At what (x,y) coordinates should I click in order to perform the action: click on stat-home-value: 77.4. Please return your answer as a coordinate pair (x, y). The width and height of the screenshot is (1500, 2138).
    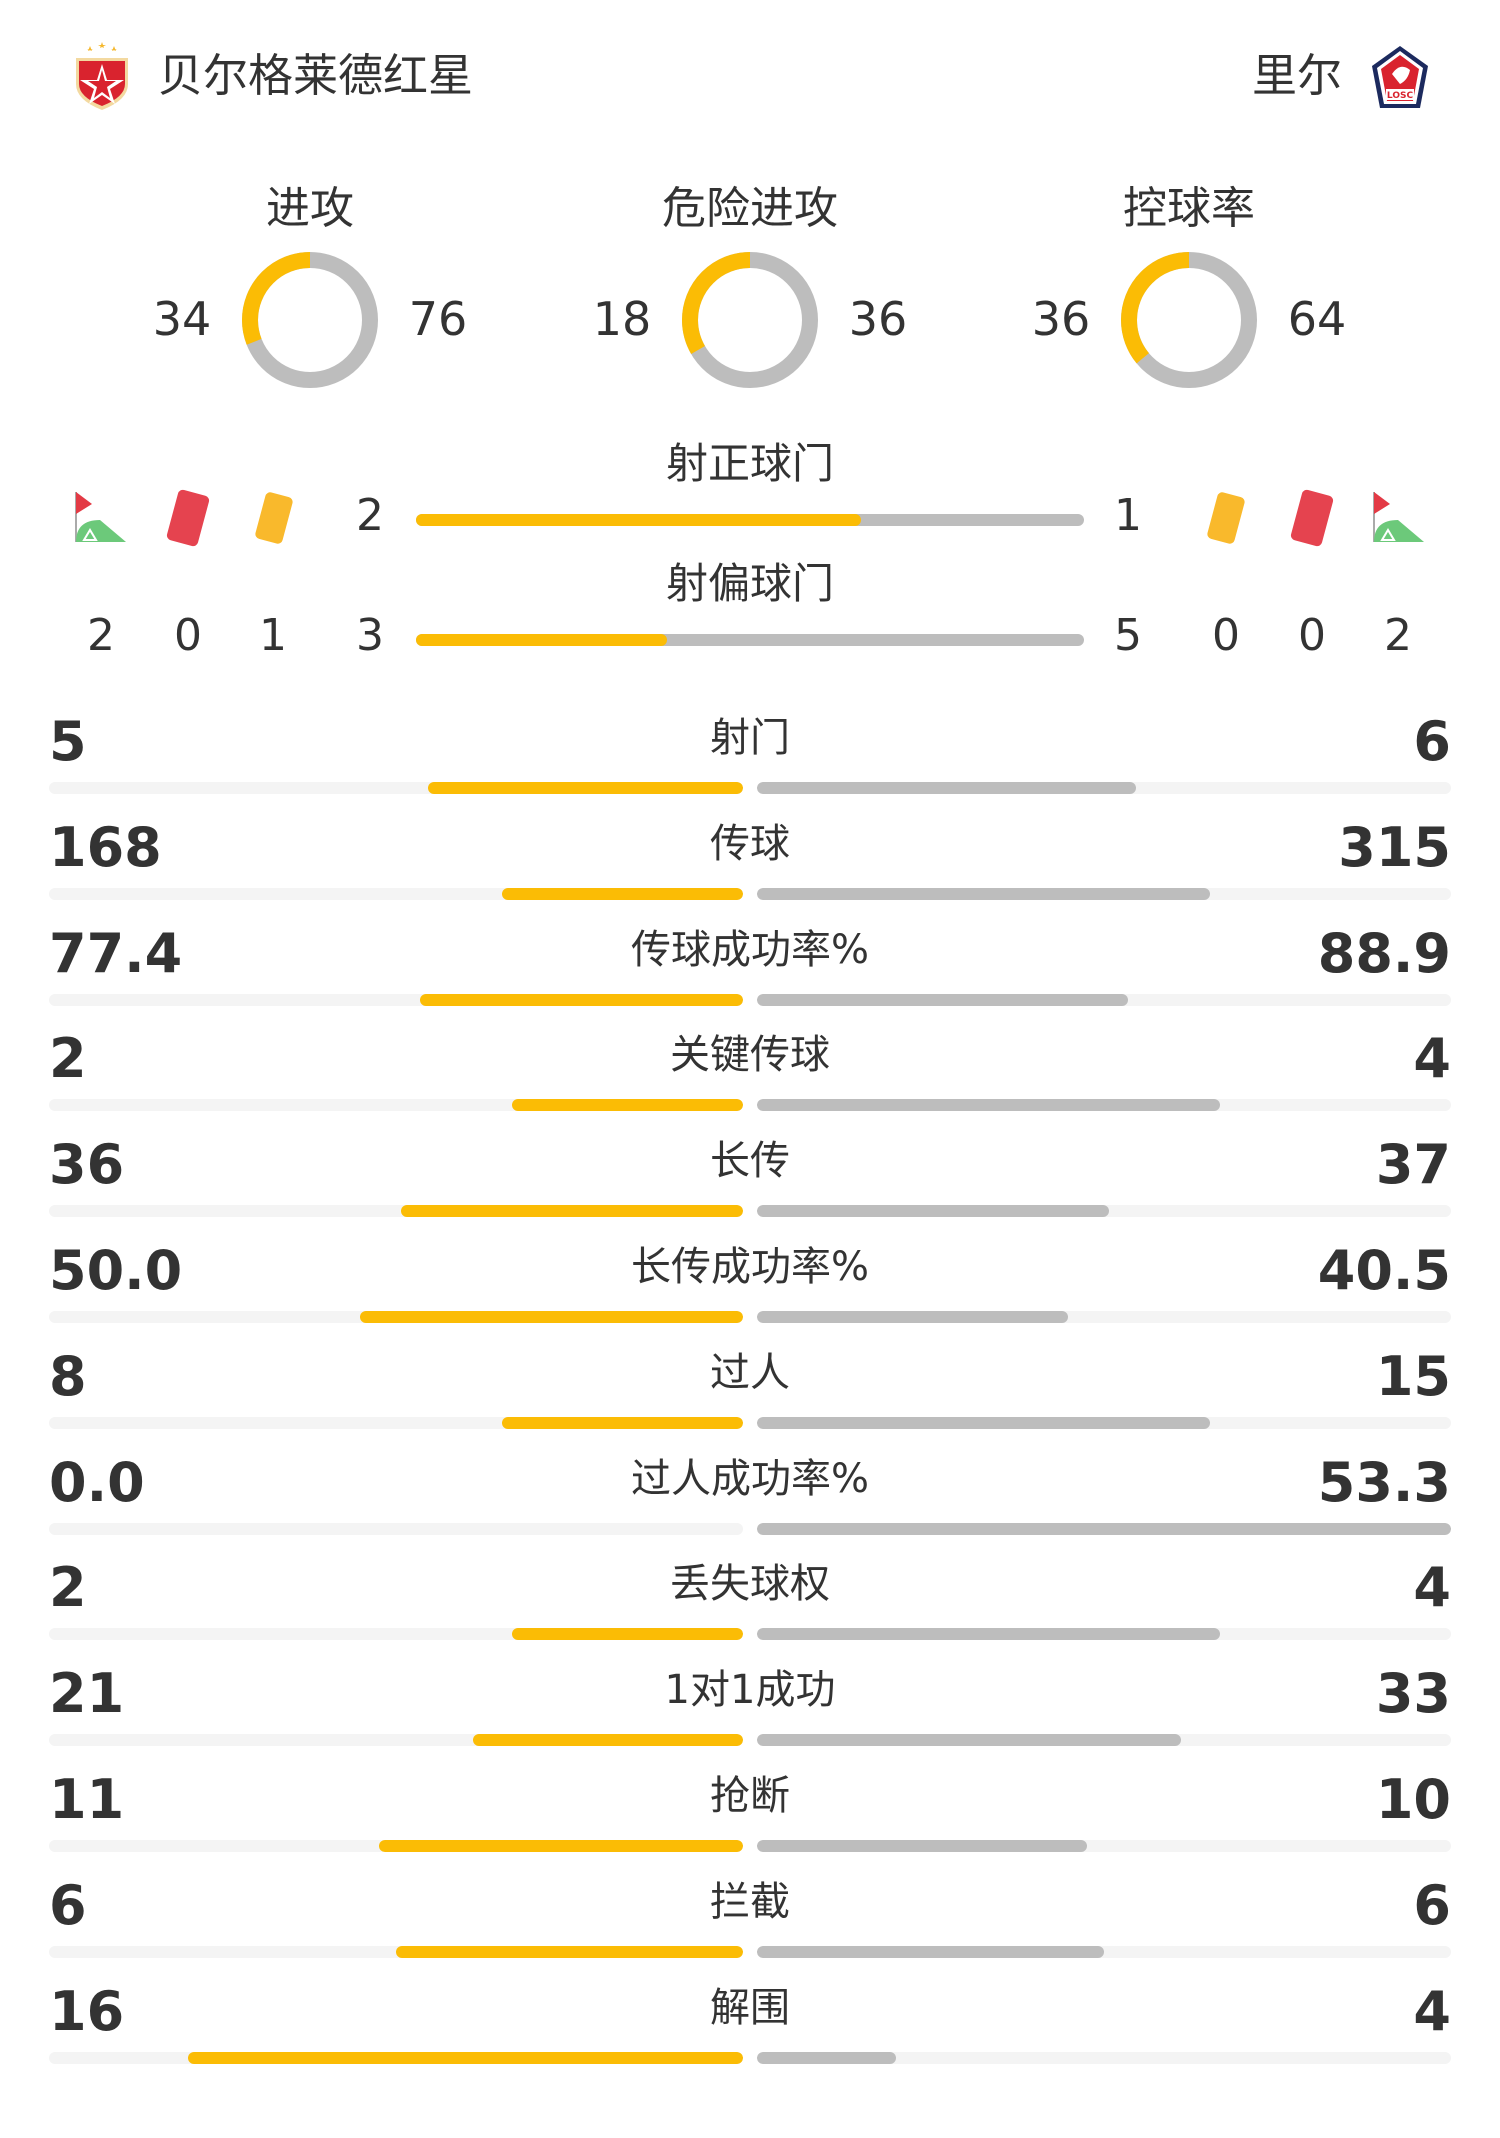
    Looking at the image, I should click on (116, 953).